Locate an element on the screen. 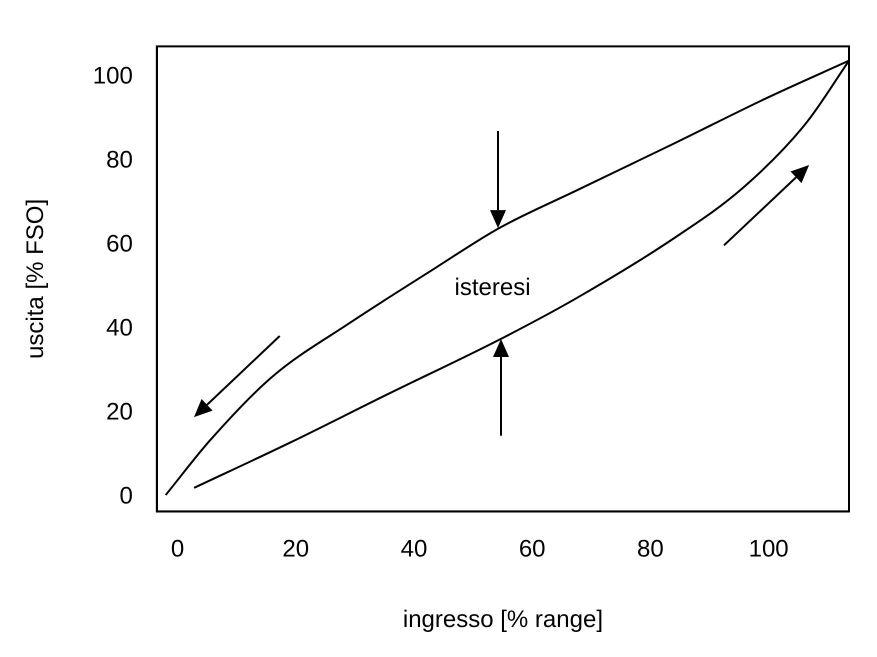 The image size is (877, 657). y-tick-label: 20 is located at coordinates (119, 412).